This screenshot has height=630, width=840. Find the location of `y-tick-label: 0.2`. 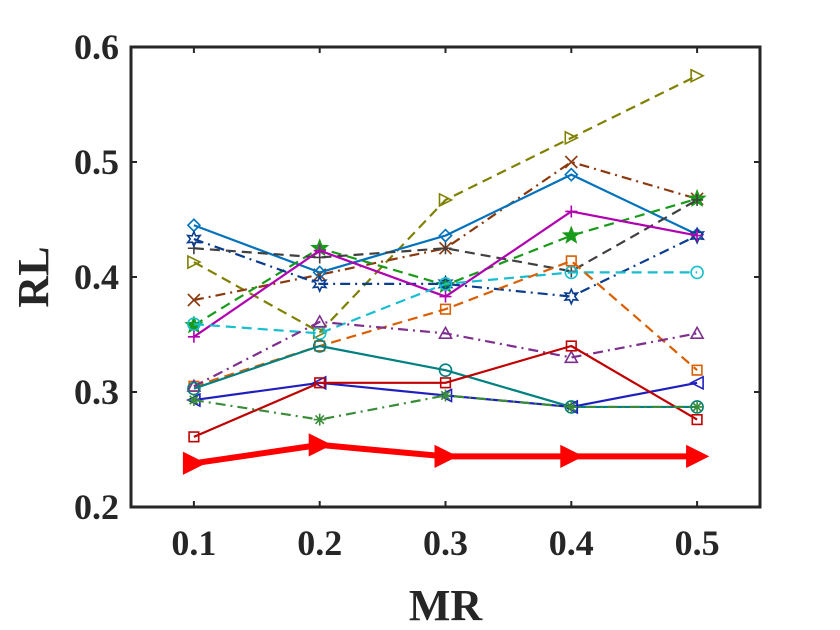

y-tick-label: 0.2 is located at coordinates (96, 507).